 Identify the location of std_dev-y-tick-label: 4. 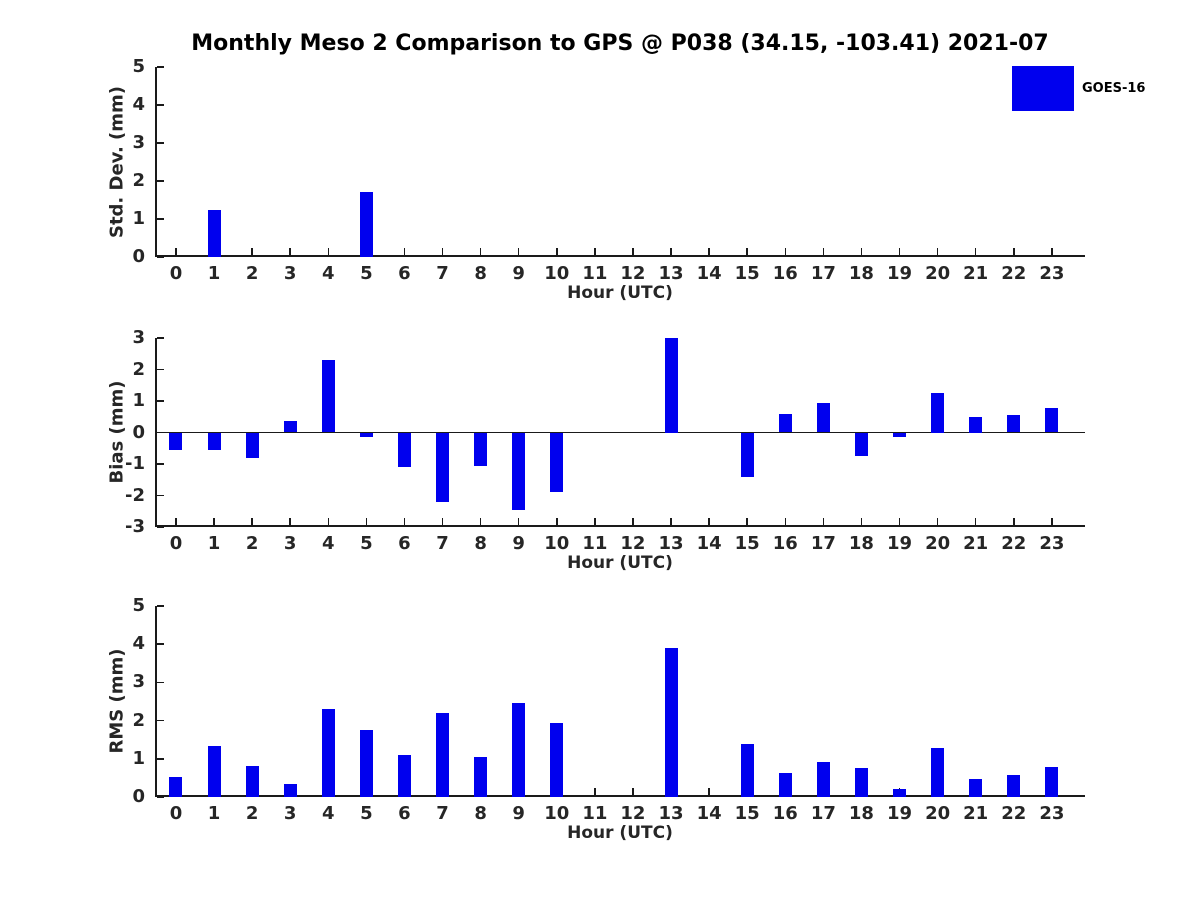
(138, 104).